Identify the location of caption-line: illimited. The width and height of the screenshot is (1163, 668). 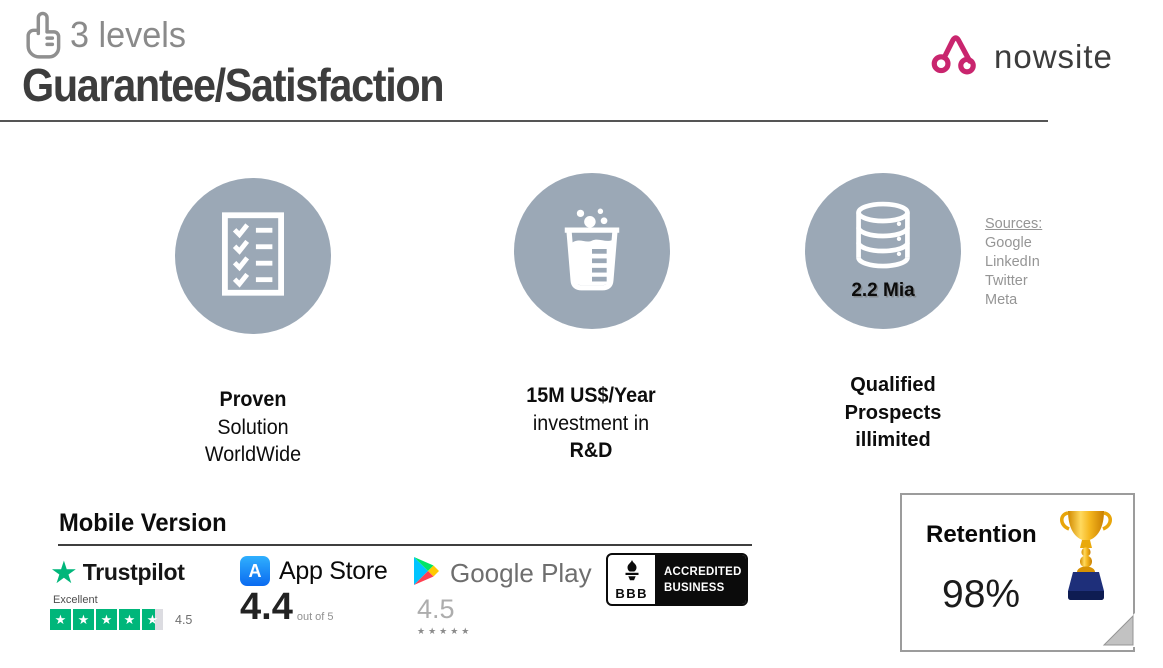
(893, 440).